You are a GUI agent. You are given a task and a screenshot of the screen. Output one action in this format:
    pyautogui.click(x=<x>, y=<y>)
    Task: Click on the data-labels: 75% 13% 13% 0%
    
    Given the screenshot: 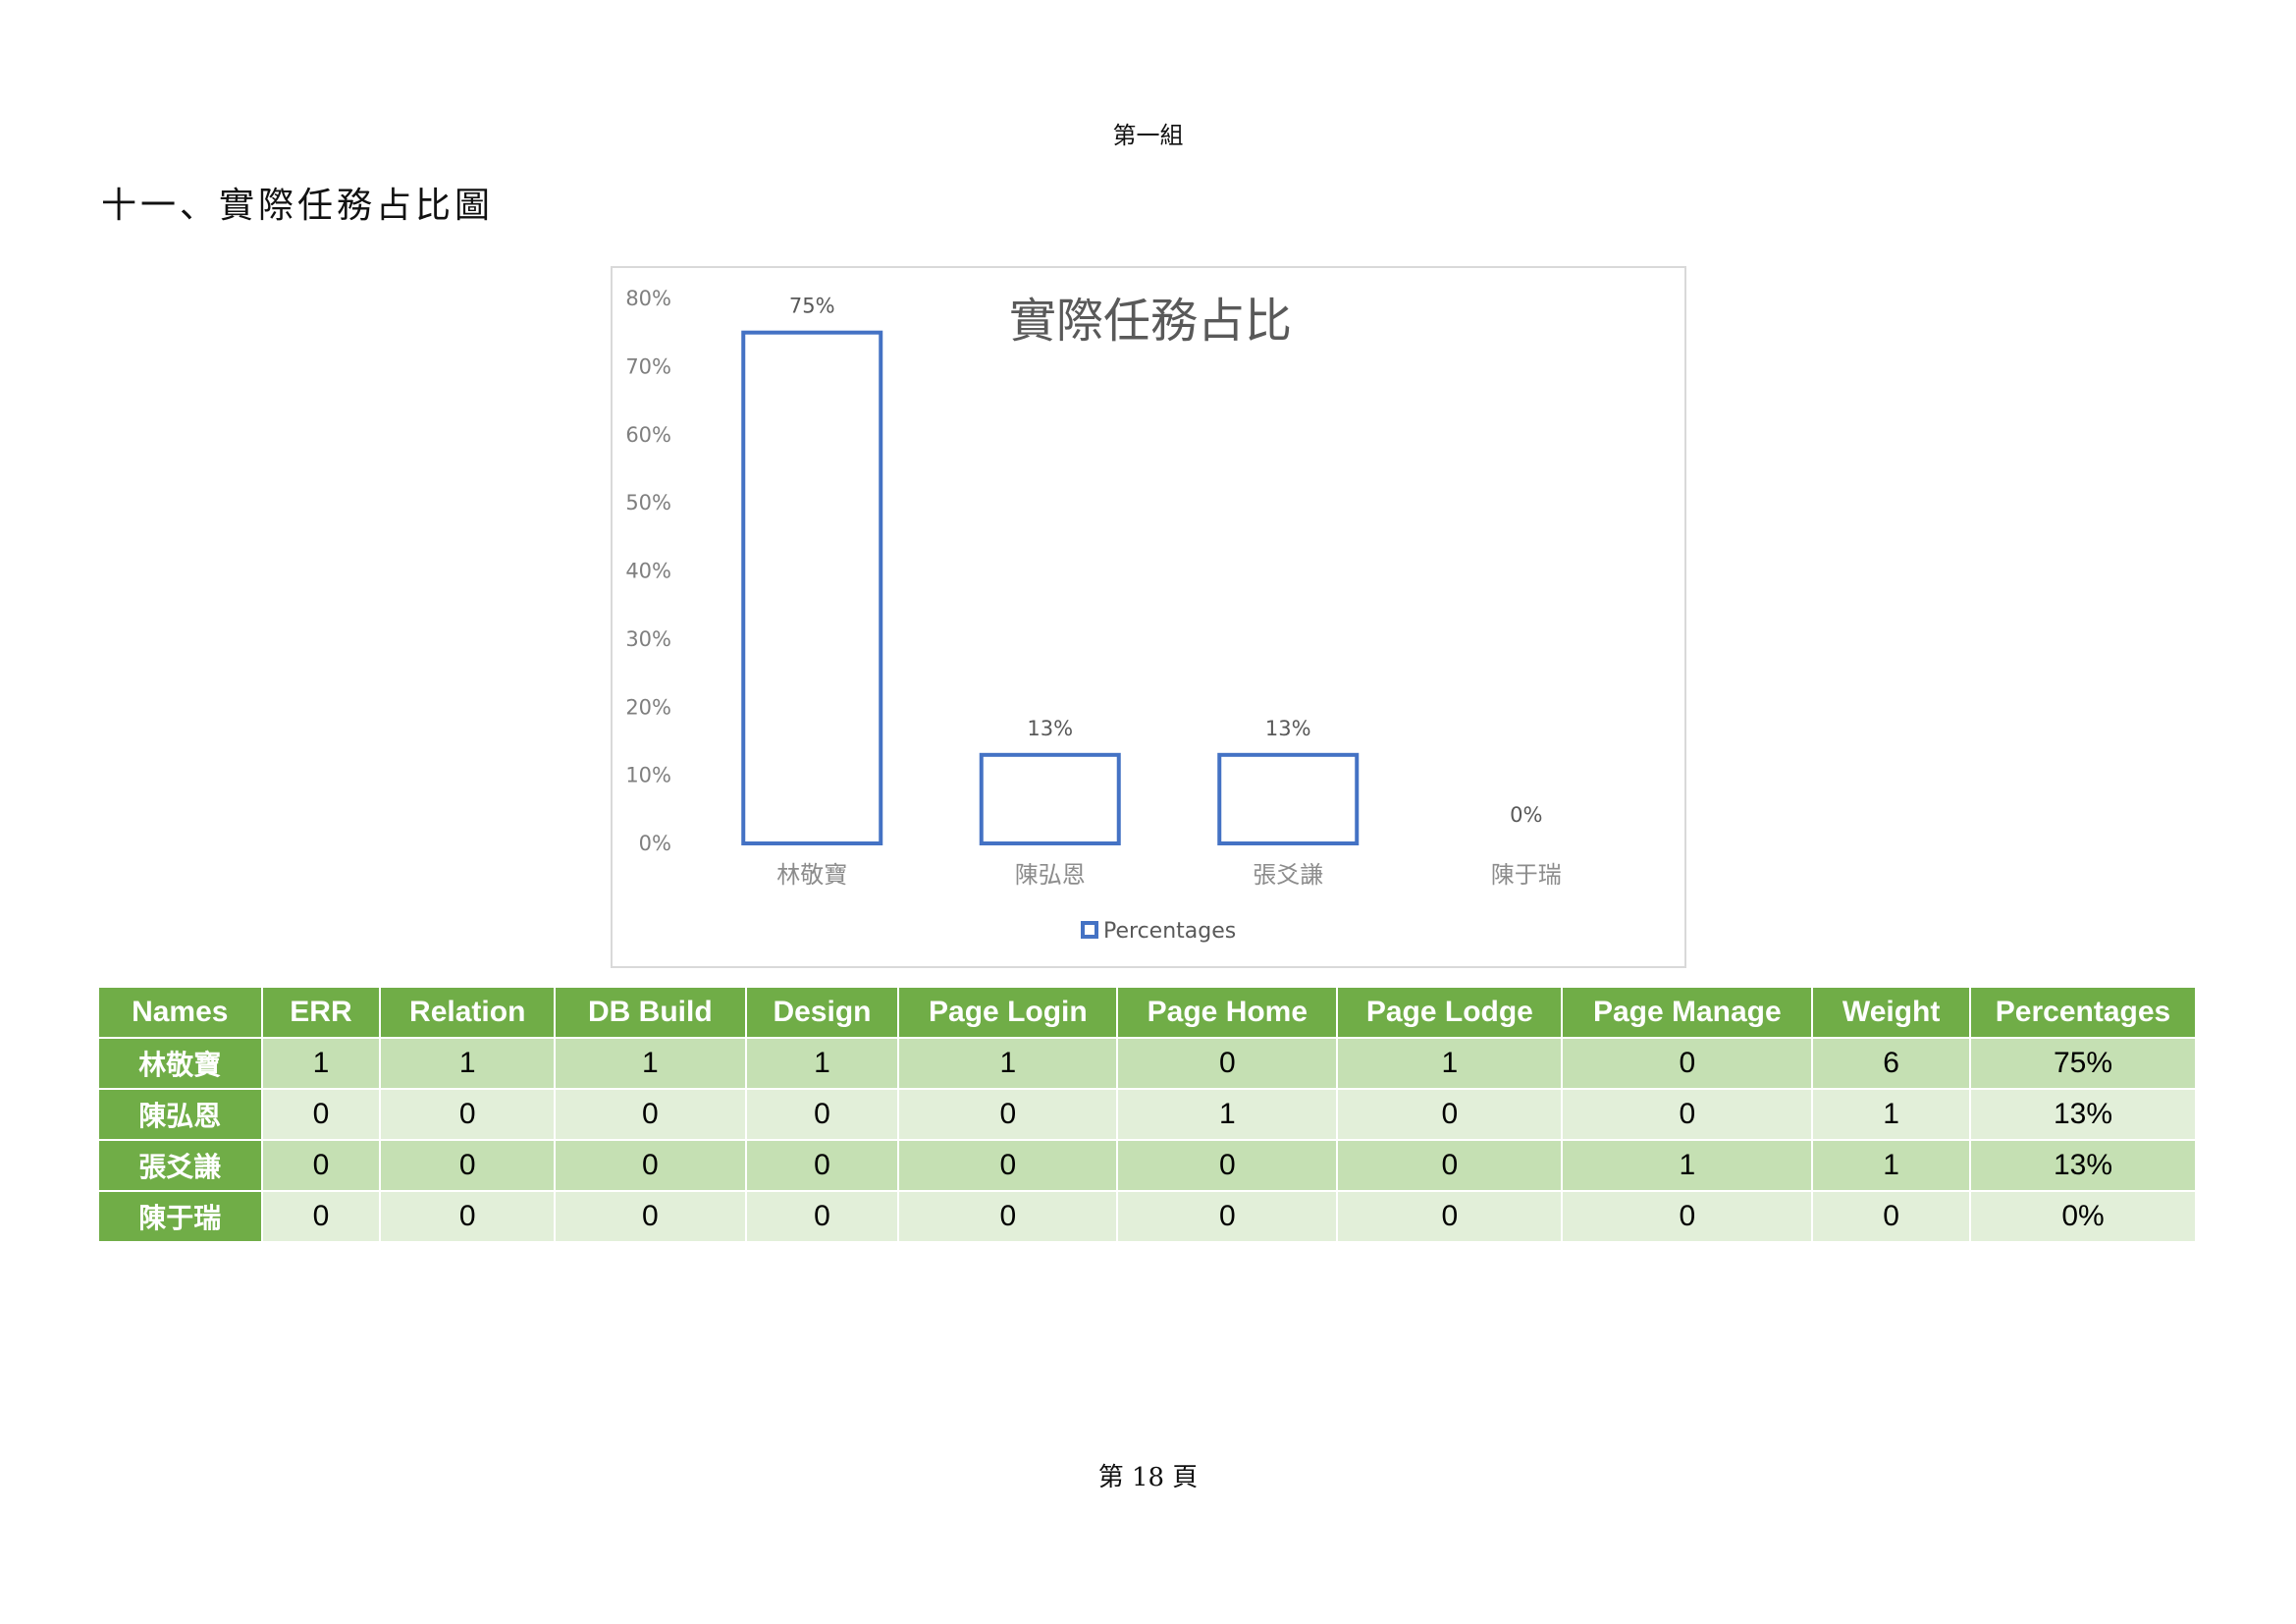 What is the action you would take?
    pyautogui.click(x=1166, y=561)
    